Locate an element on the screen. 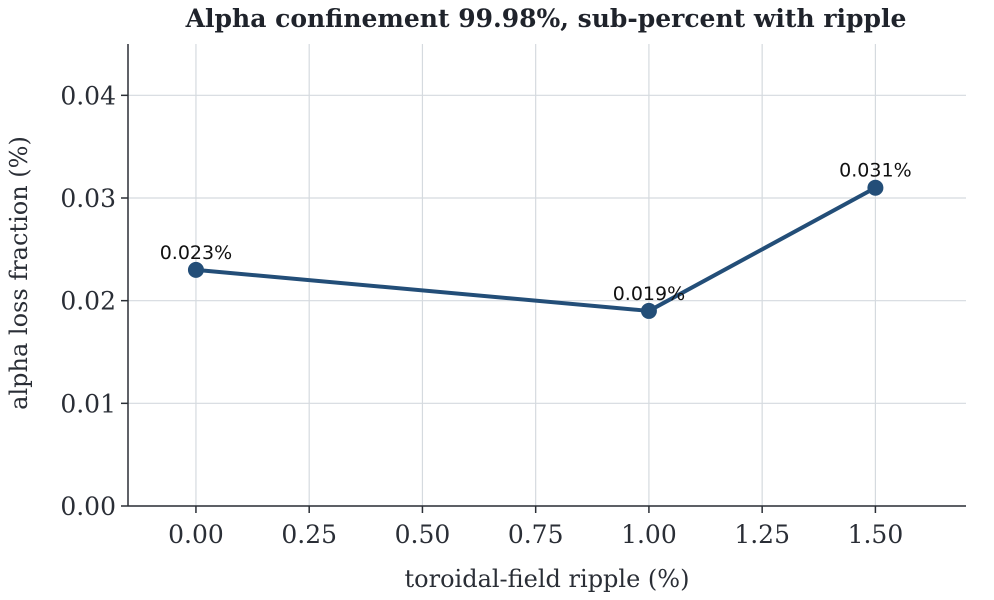 This screenshot has height=600, width=994. y-tick-label-4: 0.04 is located at coordinates (88, 95).